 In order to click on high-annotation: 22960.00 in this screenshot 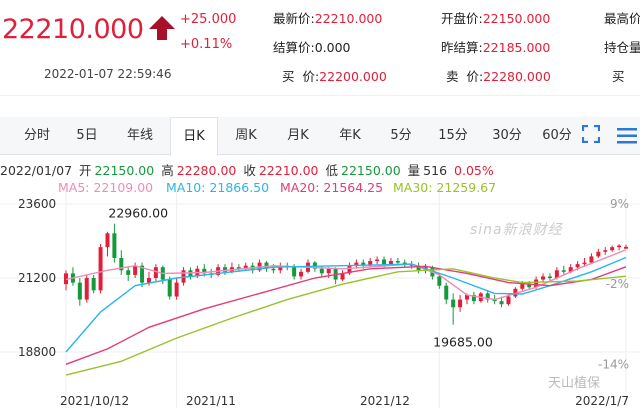, I will do `click(138, 213)`.